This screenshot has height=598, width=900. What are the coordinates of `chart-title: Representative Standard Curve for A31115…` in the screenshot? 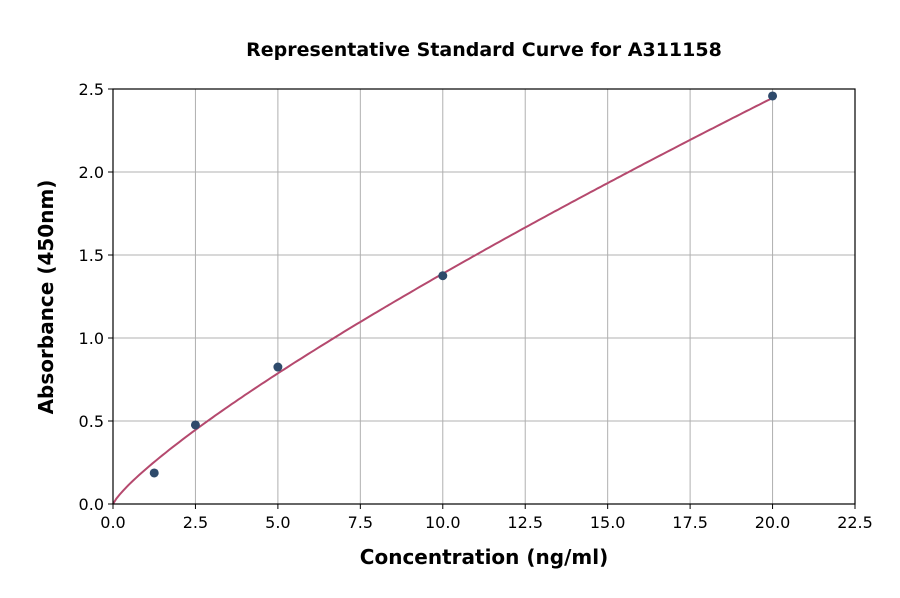 It's located at (484, 50).